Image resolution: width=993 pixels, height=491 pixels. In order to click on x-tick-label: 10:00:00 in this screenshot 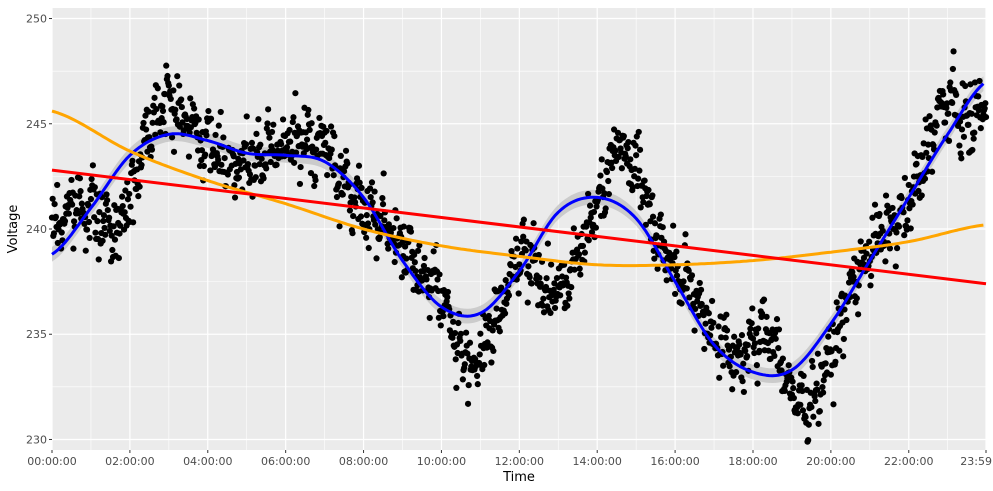, I will do `click(441, 461)`.